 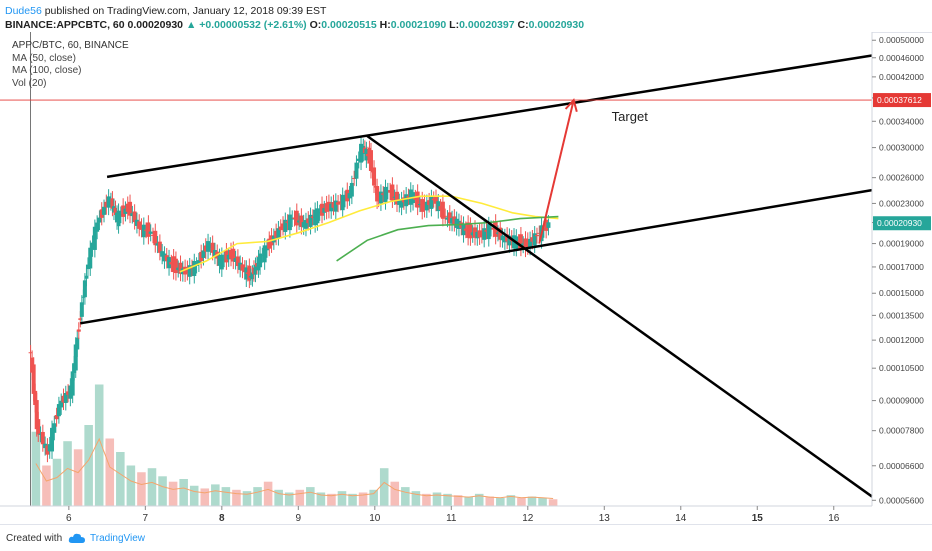 What do you see at coordinates (44, 58) in the screenshot?
I see `legend-ma50: MA (50, close)` at bounding box center [44, 58].